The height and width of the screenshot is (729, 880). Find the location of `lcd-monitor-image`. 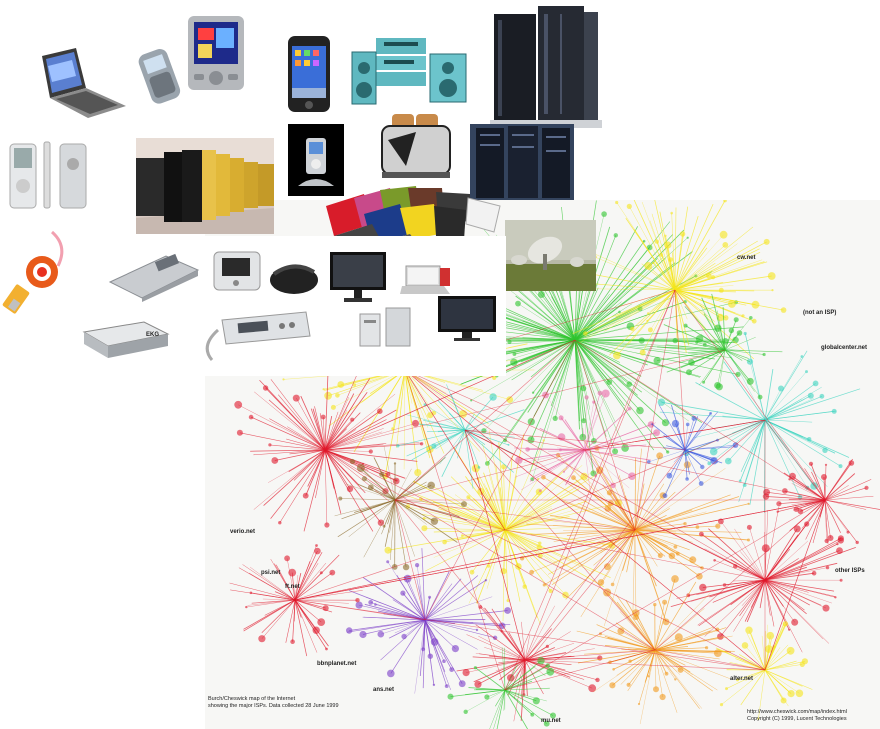

lcd-monitor-image is located at coordinates (358, 277).